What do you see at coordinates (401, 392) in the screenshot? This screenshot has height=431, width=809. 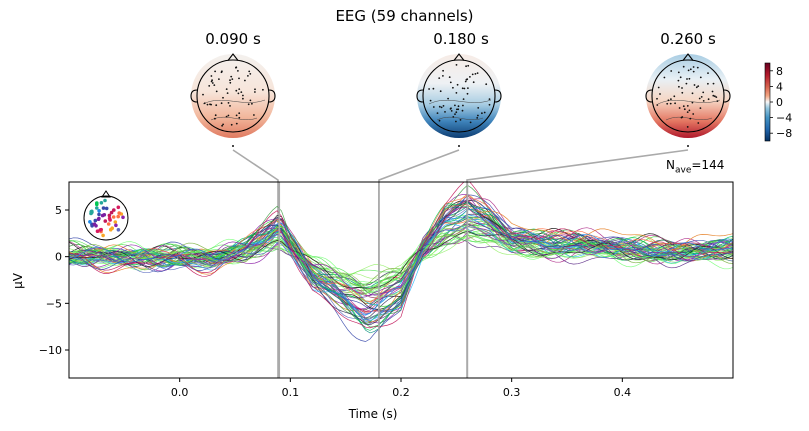 I see `x-tick-label: 0.2` at bounding box center [401, 392].